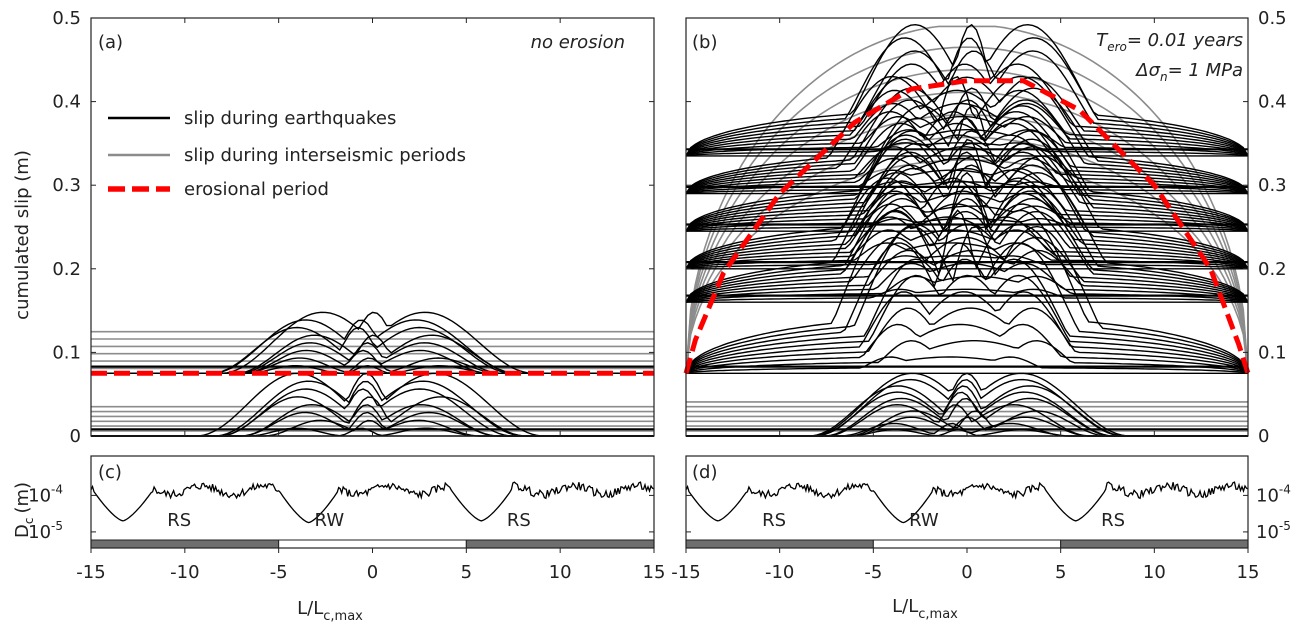  Describe the element at coordinates (1273, 531) in the screenshot. I see `ytick-label-log: 10⁻⁵` at that location.